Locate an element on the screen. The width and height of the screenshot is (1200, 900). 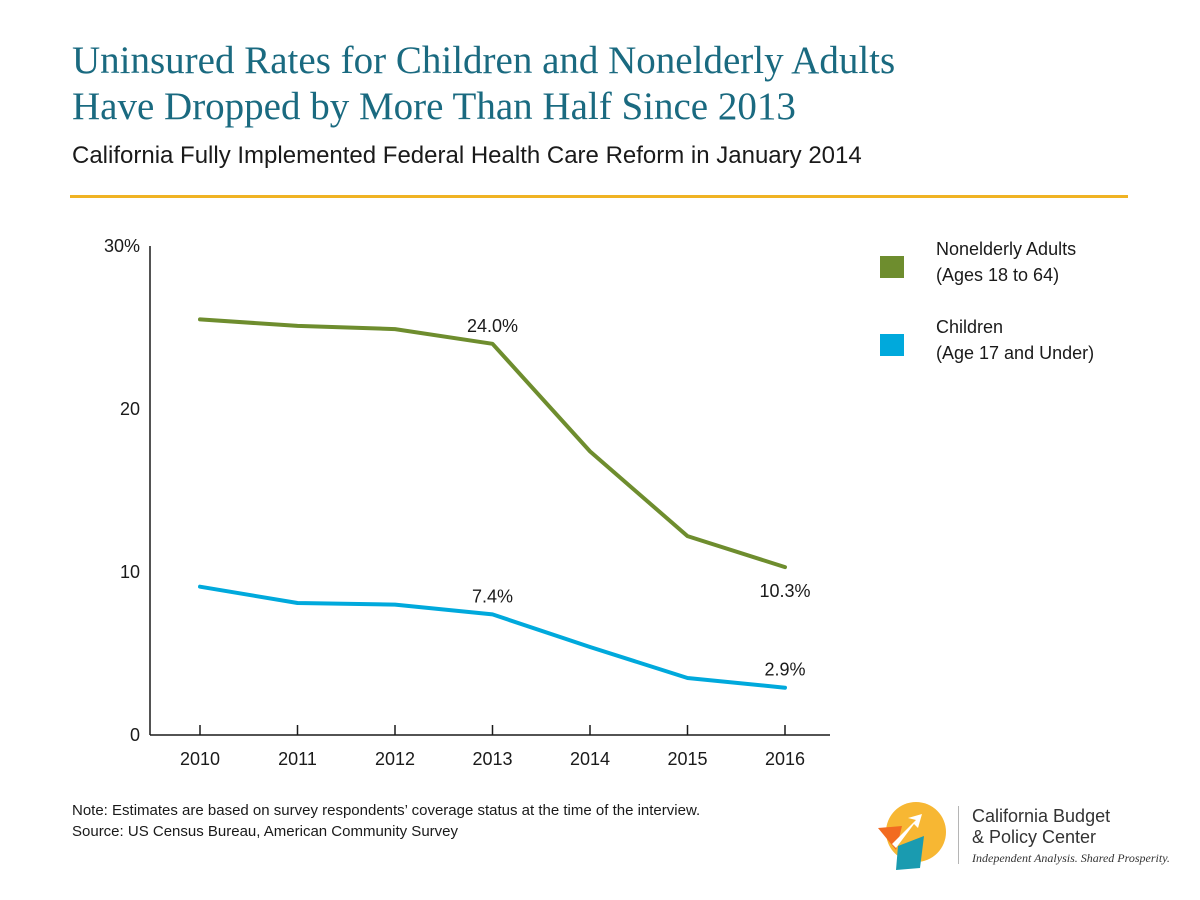
data-label-adults-2016: 10.3% is located at coordinates (784, 591).